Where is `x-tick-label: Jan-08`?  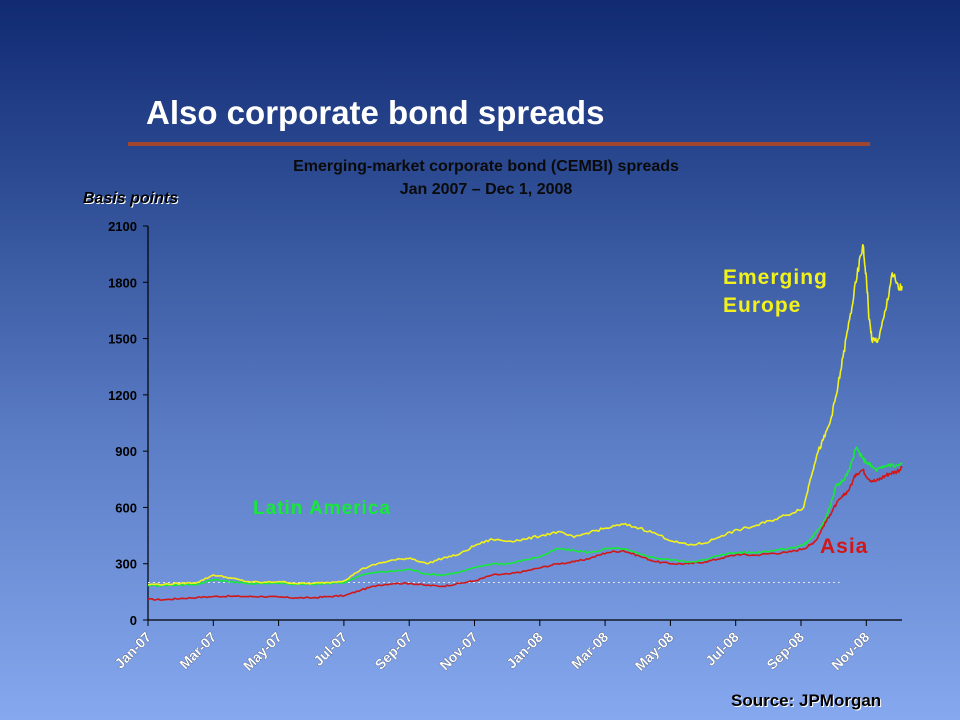
x-tick-label: Jan-08 is located at coordinates (524, 650).